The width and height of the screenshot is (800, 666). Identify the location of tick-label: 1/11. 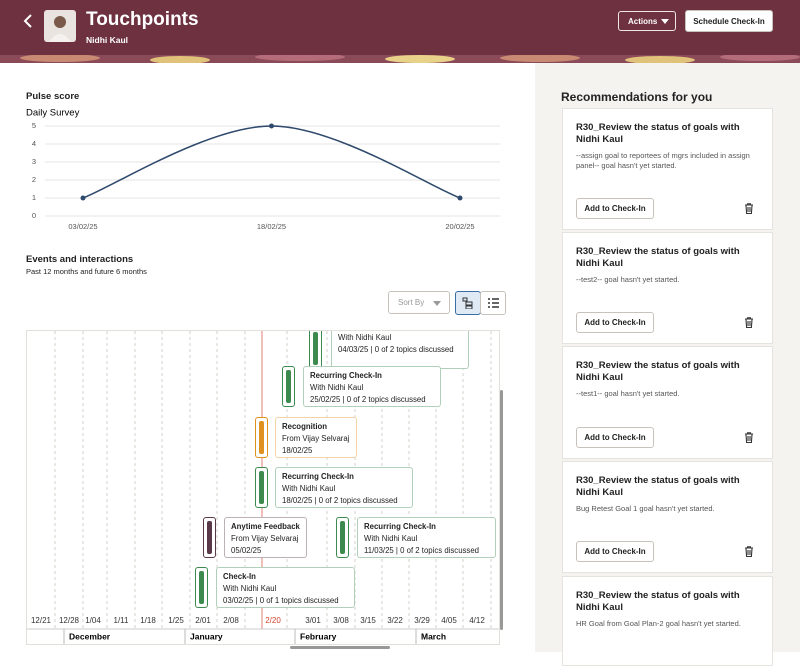
(122, 620).